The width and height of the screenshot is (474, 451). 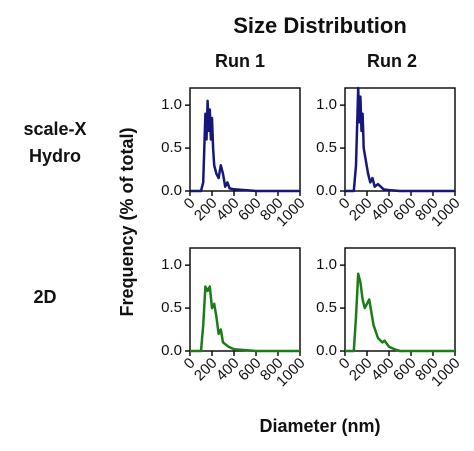 What do you see at coordinates (240, 61) in the screenshot?
I see `column-label: Run 1` at bounding box center [240, 61].